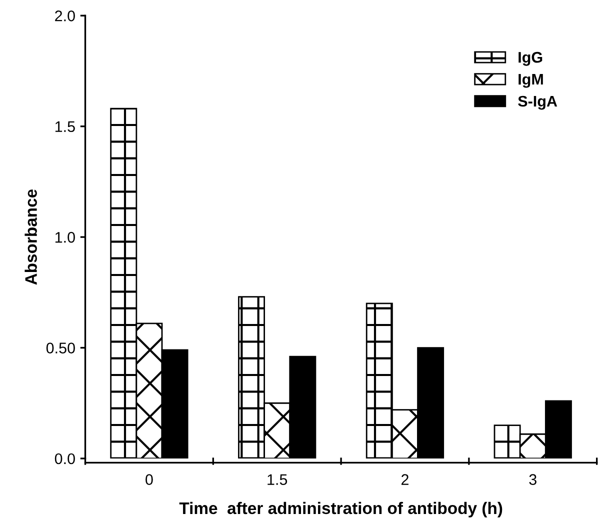  I want to click on y-axis-title: Absorbance, so click(30, 237).